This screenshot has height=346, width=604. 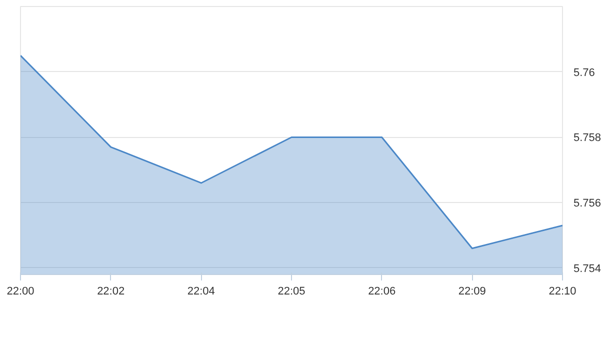 I want to click on x-tick-label: 22:04, so click(x=201, y=292).